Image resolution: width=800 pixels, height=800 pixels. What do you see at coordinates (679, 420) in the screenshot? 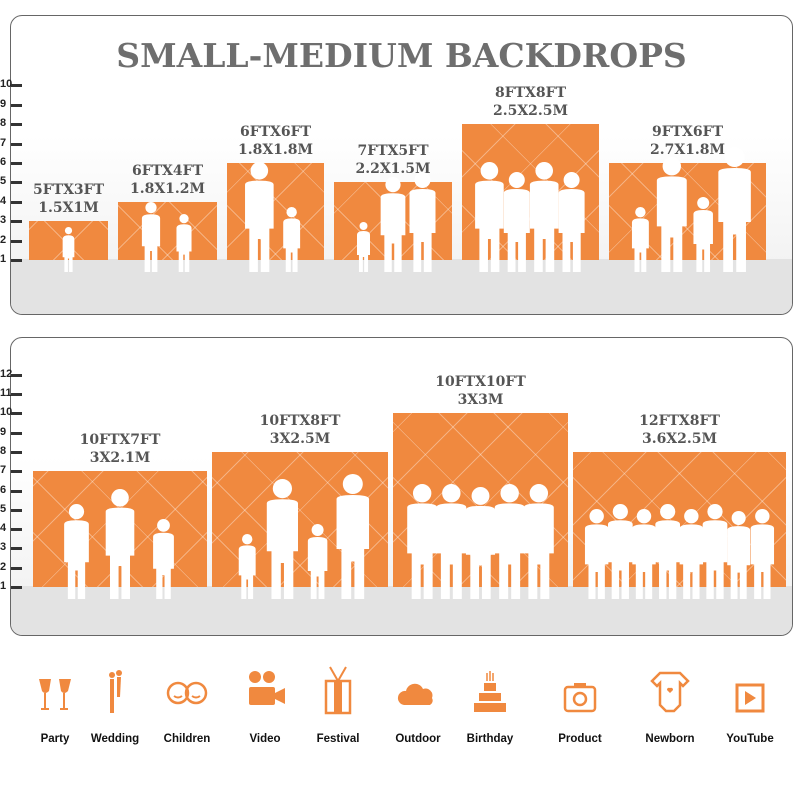
I see `size-feet: 12FTX8FT` at bounding box center [679, 420].